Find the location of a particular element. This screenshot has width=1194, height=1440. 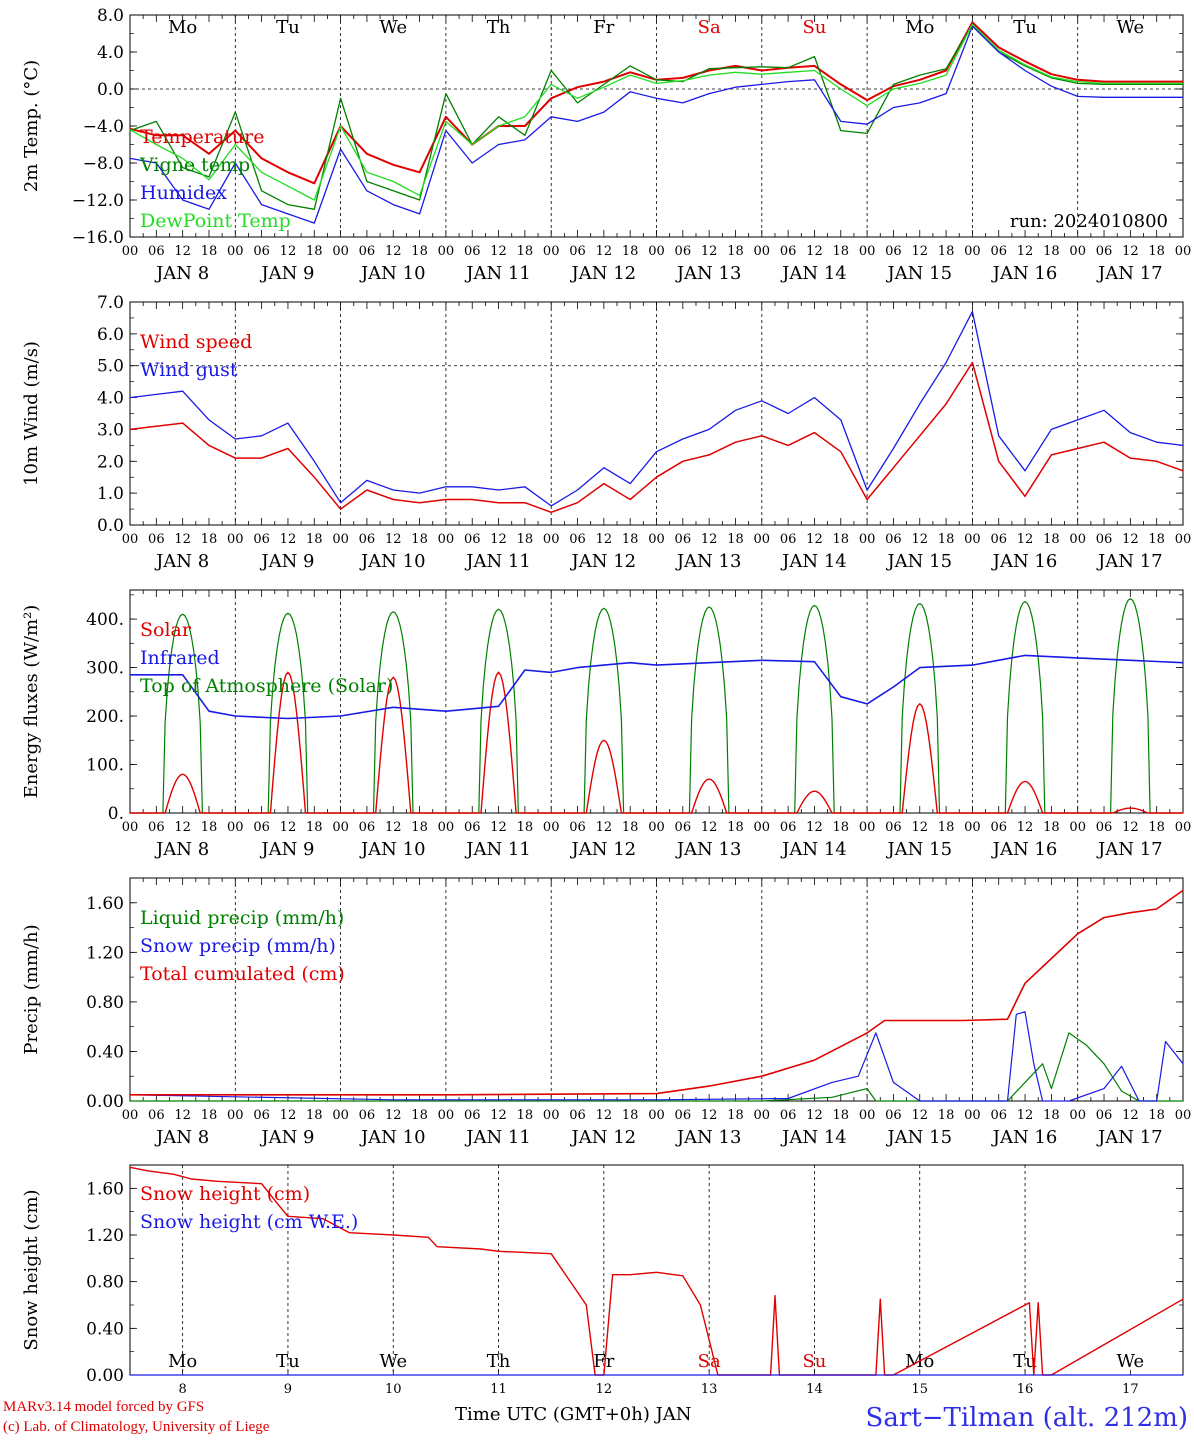

series-line-vigne-temp is located at coordinates (656, 116).